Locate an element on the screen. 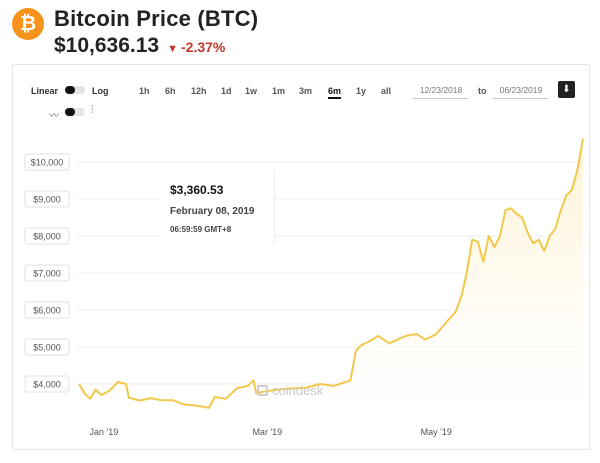 The height and width of the screenshot is (463, 600). y-tick-label: $9,000 is located at coordinates (47, 200).